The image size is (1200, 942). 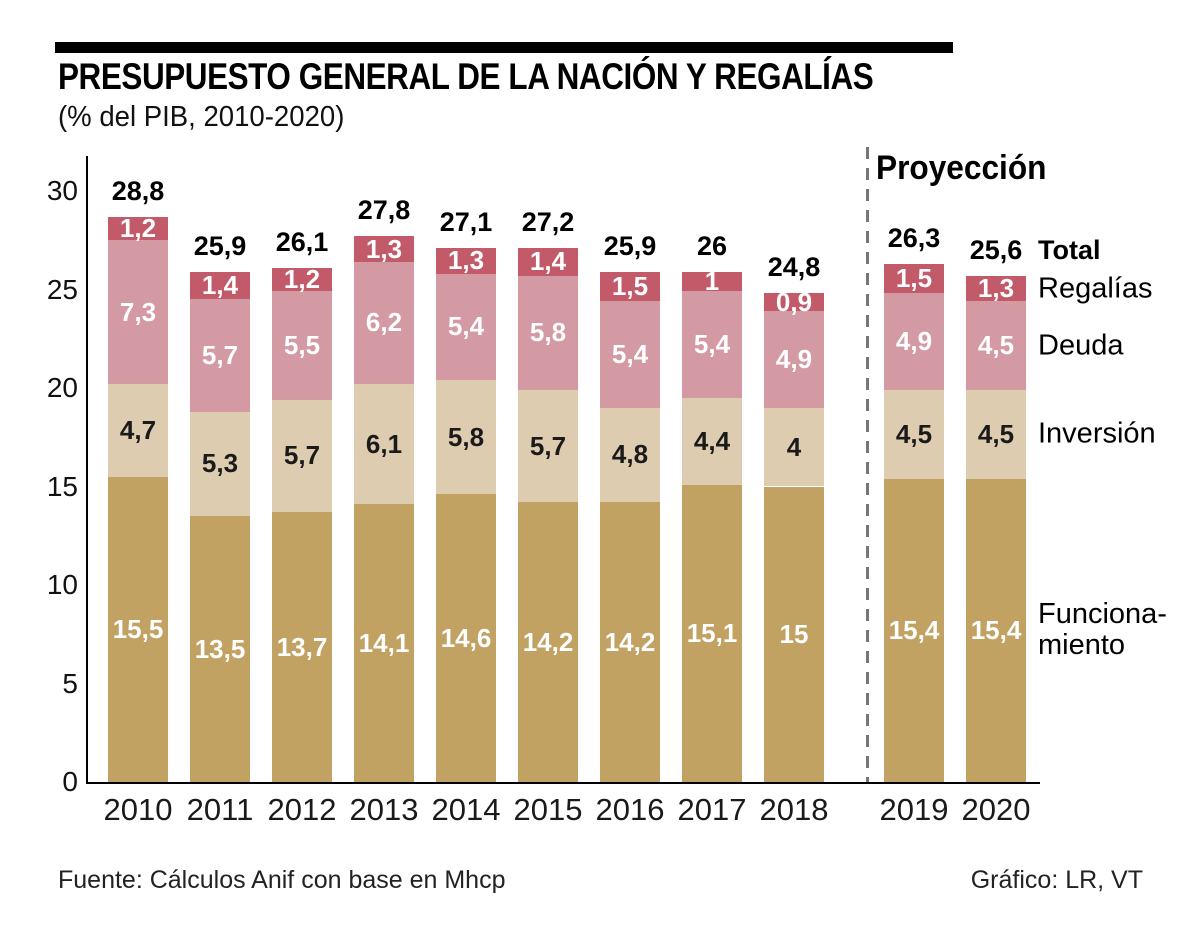 I want to click on x-tick-2015: 2015, so click(x=548, y=809).